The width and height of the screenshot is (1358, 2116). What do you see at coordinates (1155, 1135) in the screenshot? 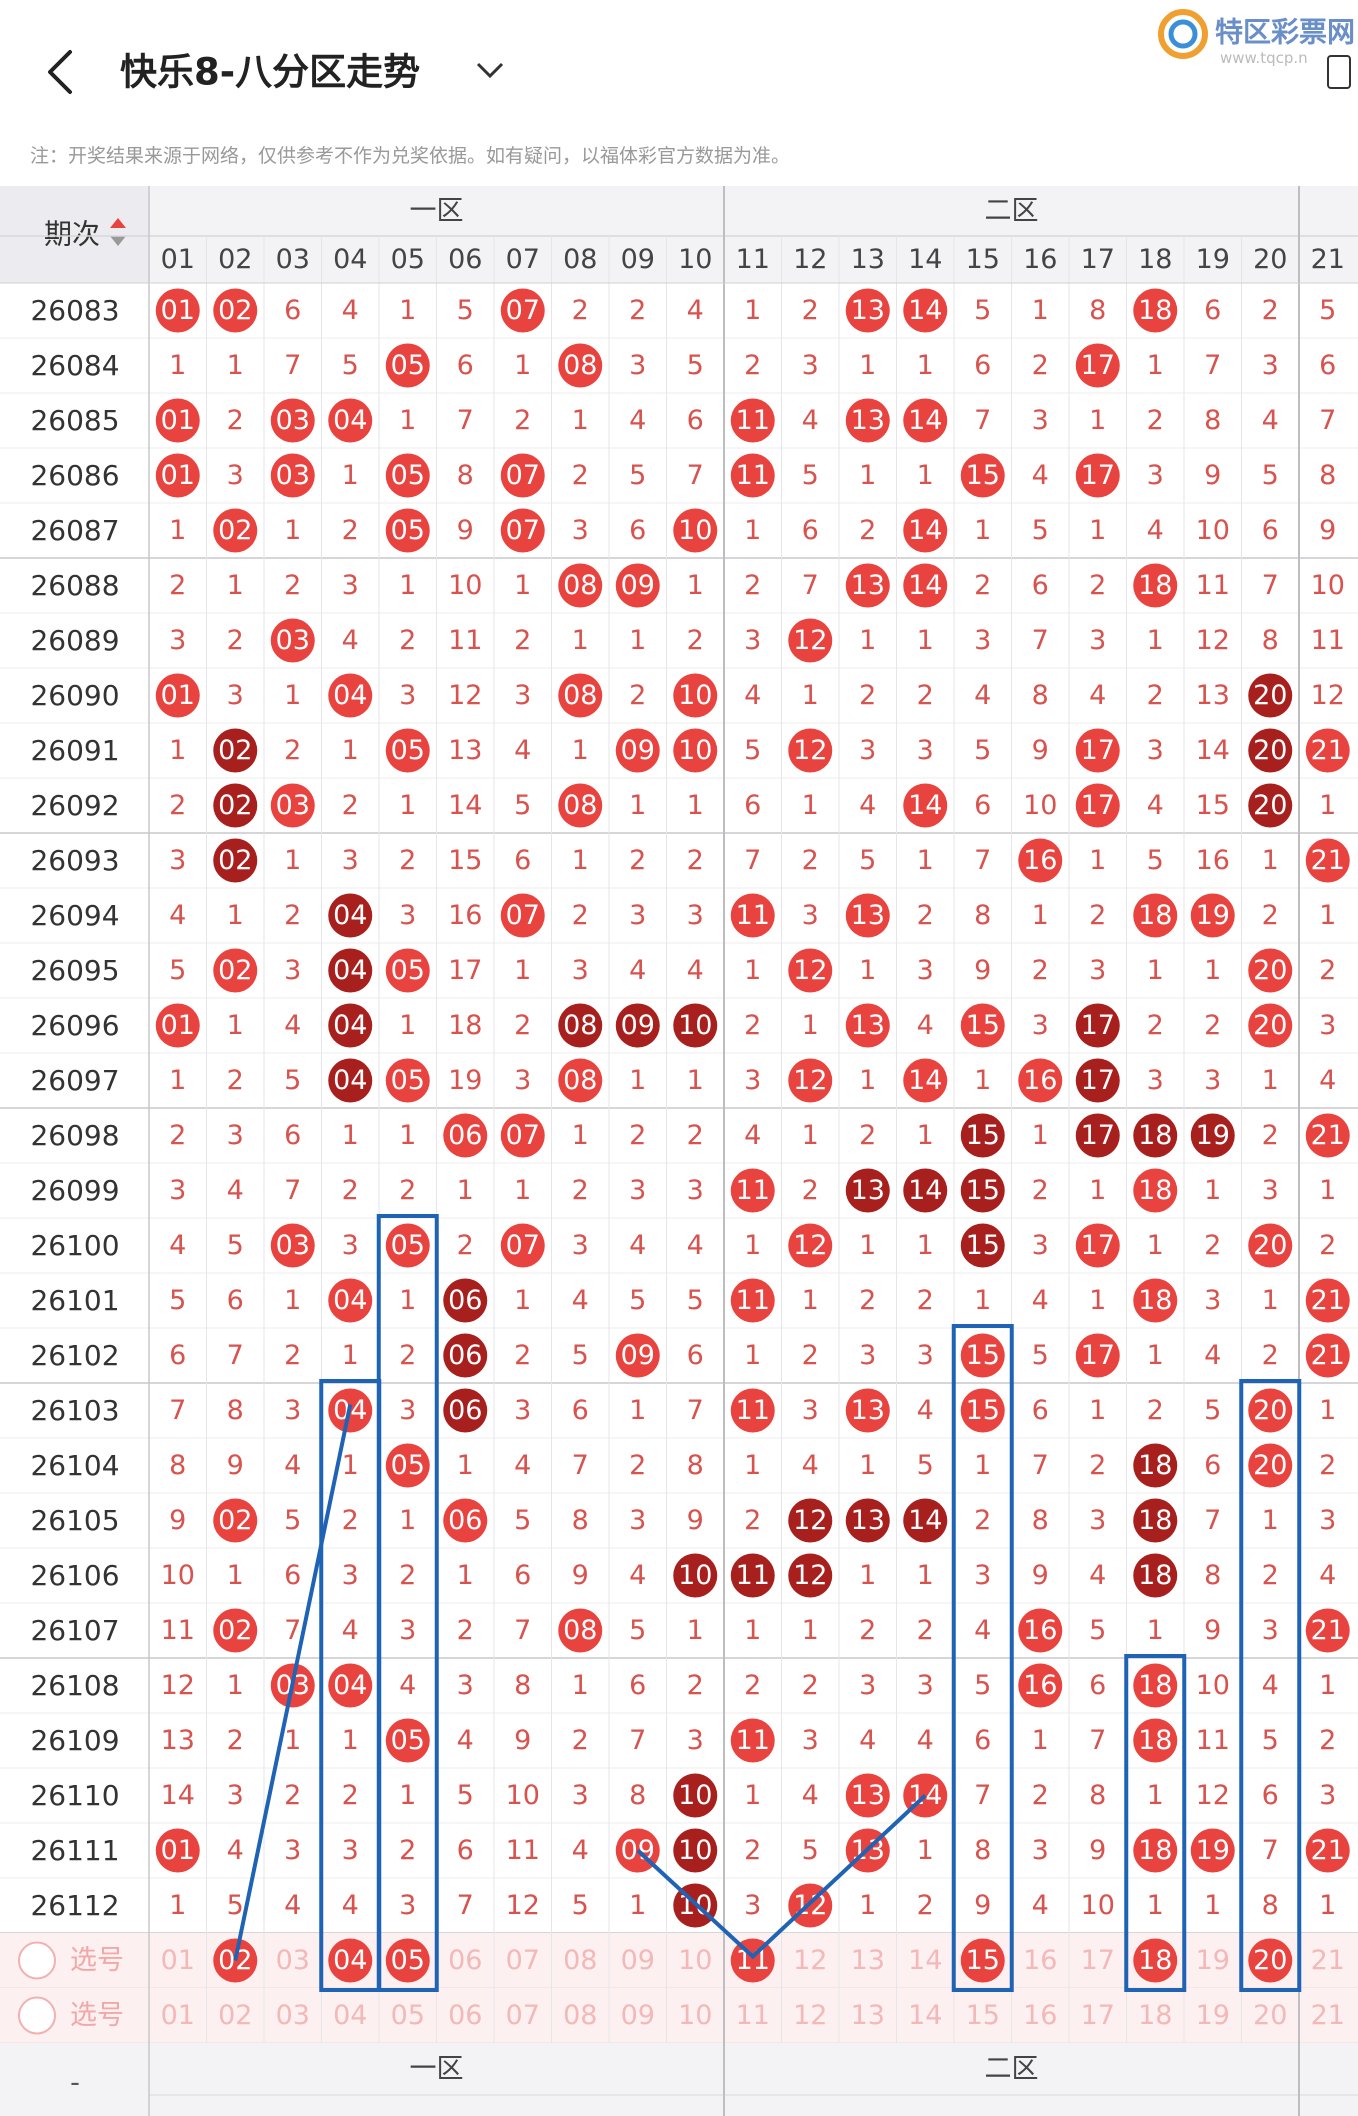
I see `ball-number: 18` at bounding box center [1155, 1135].